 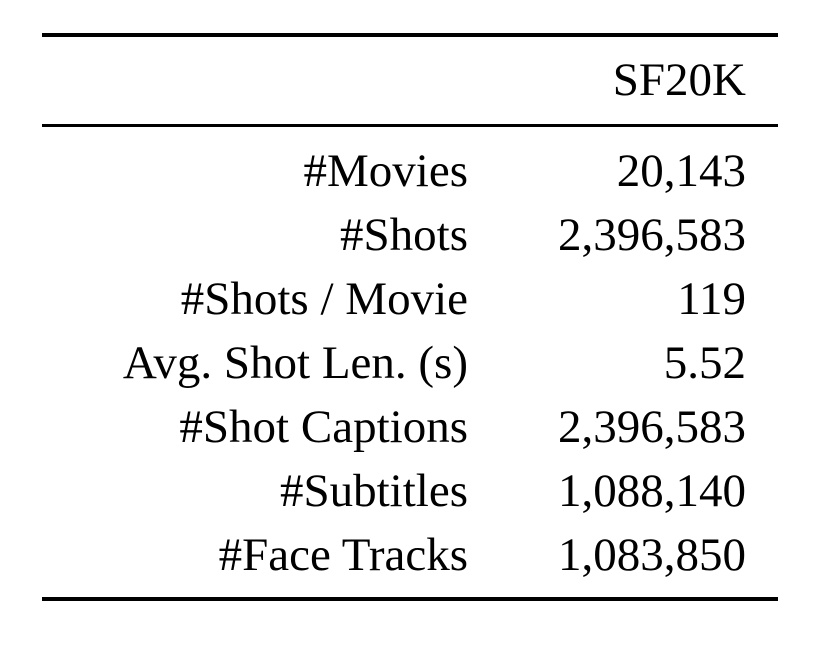 What do you see at coordinates (711, 299) in the screenshot?
I see `row-value: 119` at bounding box center [711, 299].